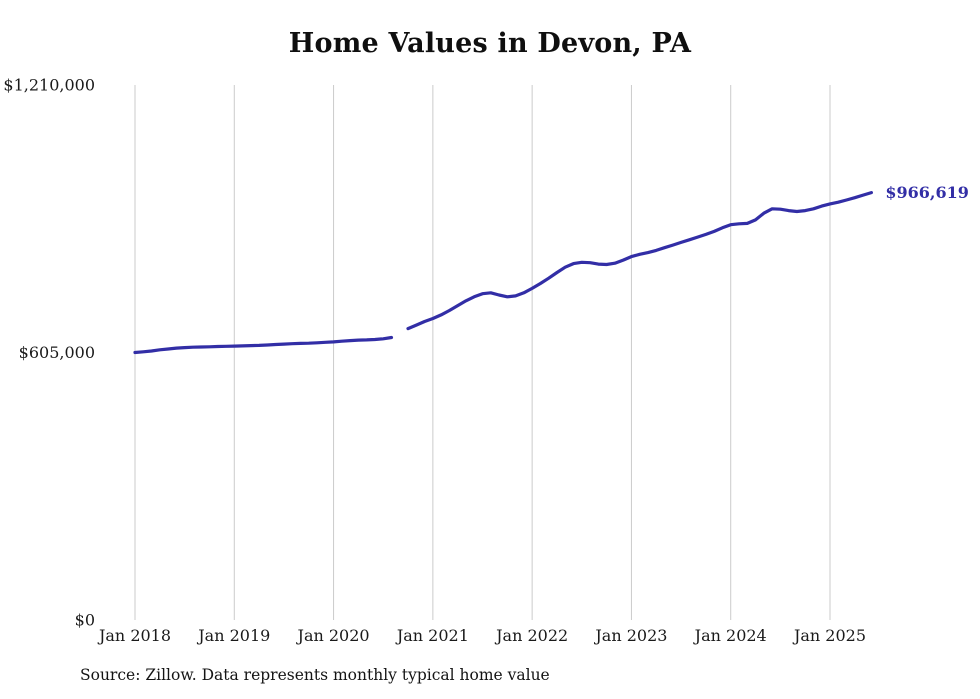 This screenshot has height=699, width=980. What do you see at coordinates (57, 352) in the screenshot?
I see `y-tick-label: $605,000` at bounding box center [57, 352].